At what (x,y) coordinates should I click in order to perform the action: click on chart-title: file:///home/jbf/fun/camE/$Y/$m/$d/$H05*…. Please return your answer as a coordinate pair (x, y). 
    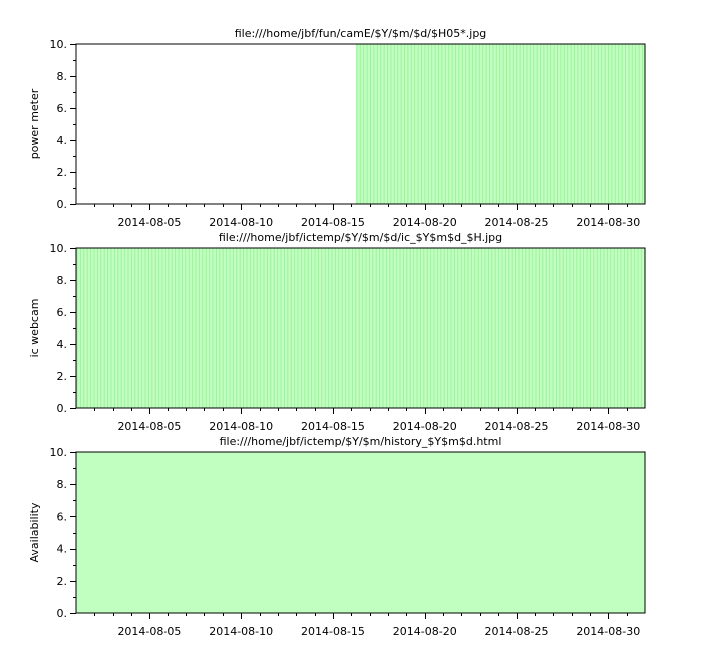
    Looking at the image, I should click on (361, 33).